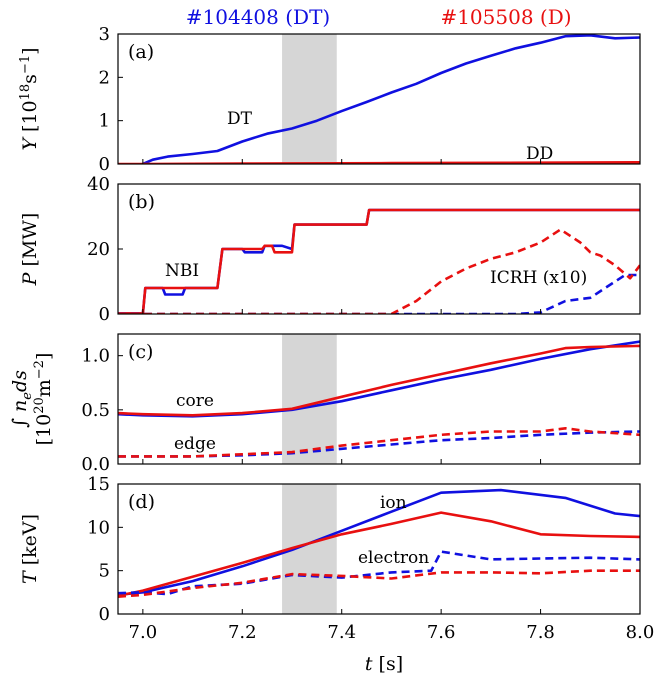 This screenshot has height=684, width=656. I want to click on y-tick-label: 3, so click(104, 34).